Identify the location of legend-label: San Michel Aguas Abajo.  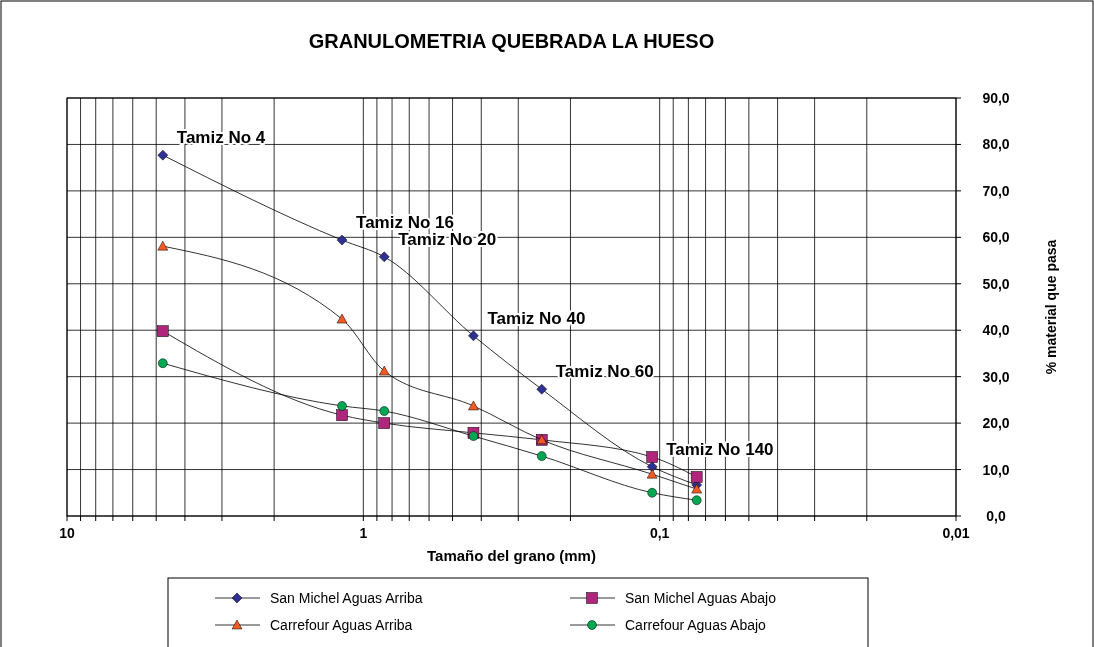
(701, 598).